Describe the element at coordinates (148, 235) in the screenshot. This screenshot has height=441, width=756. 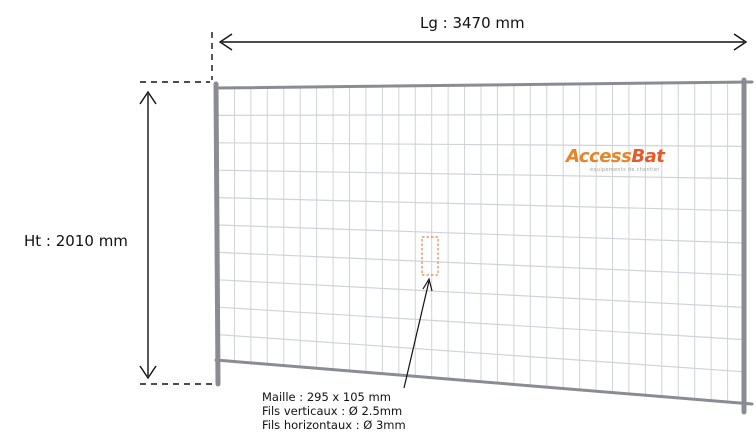
I see `height-dimension-arrow` at that location.